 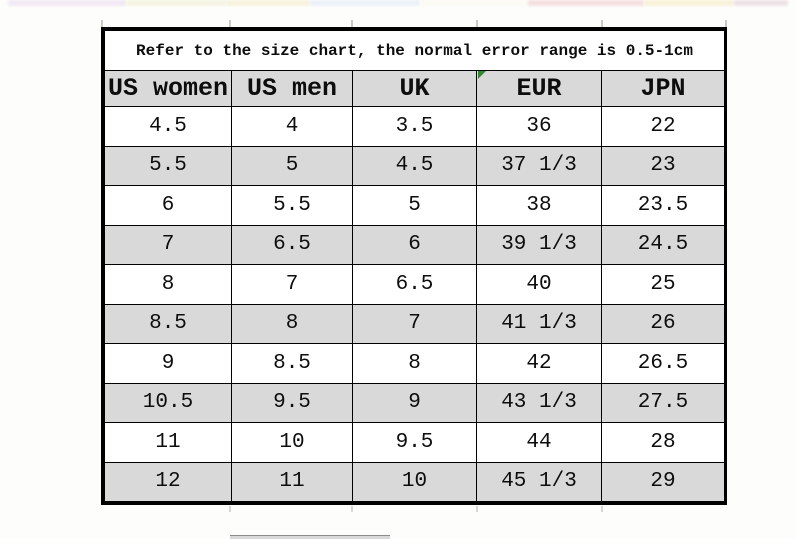 What do you see at coordinates (663, 244) in the screenshot?
I see `size-cell: 24.5` at bounding box center [663, 244].